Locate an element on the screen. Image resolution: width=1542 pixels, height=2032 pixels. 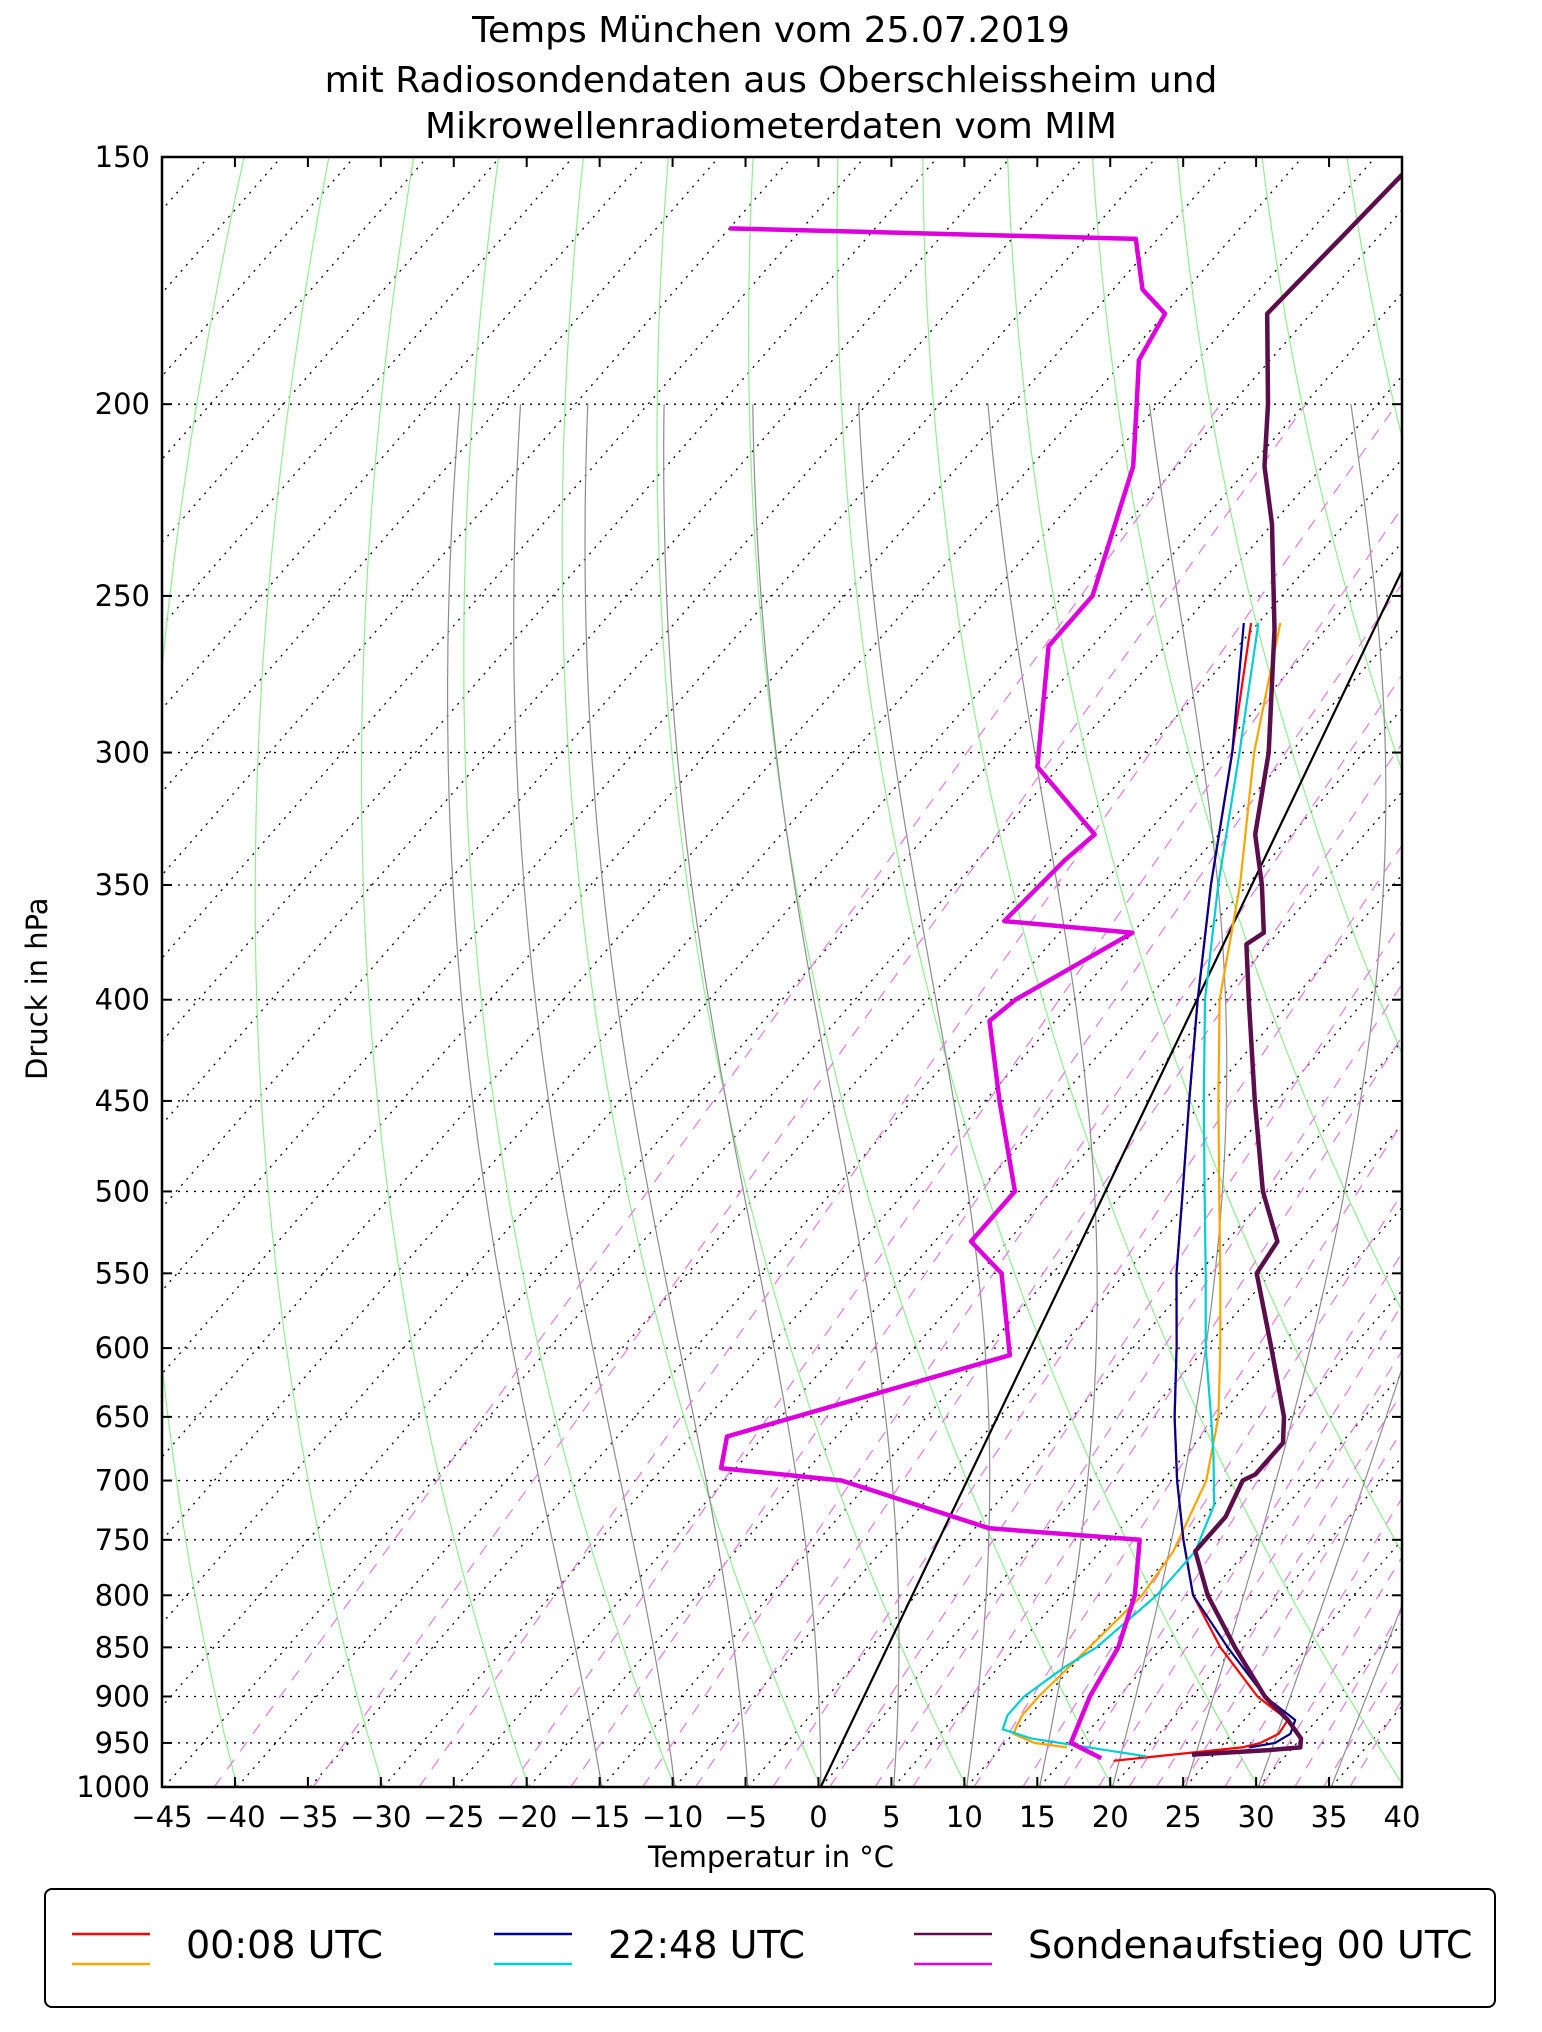
x-tick-label: 25 is located at coordinates (1183, 1817).